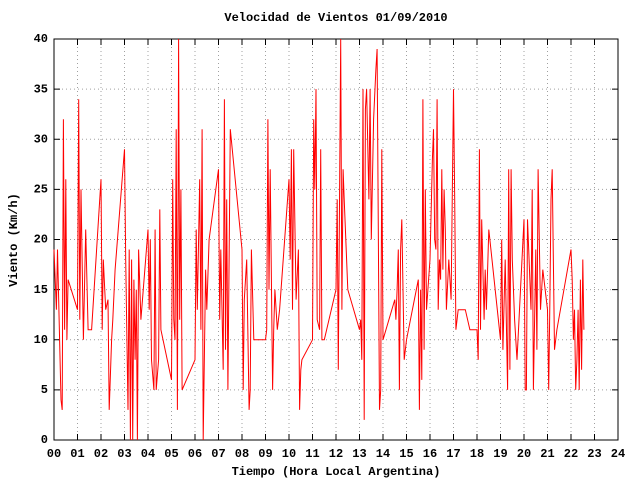 The image size is (640, 485). I want to click on y-tick-label: 10, so click(41, 340).